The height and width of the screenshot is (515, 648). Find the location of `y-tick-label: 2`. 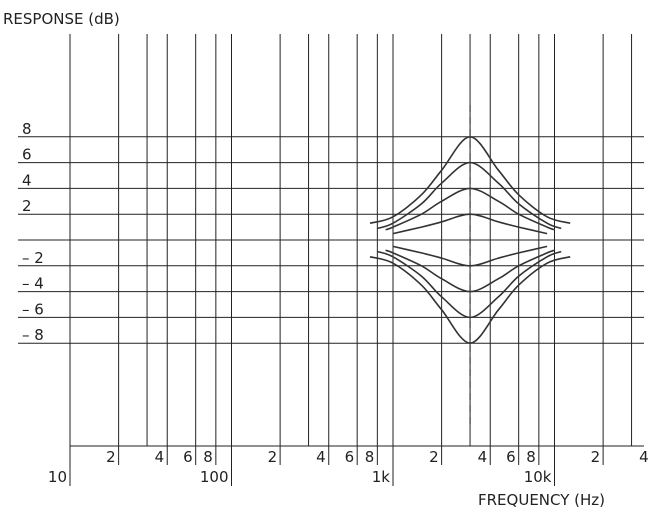

y-tick-label: 2 is located at coordinates (27, 206).